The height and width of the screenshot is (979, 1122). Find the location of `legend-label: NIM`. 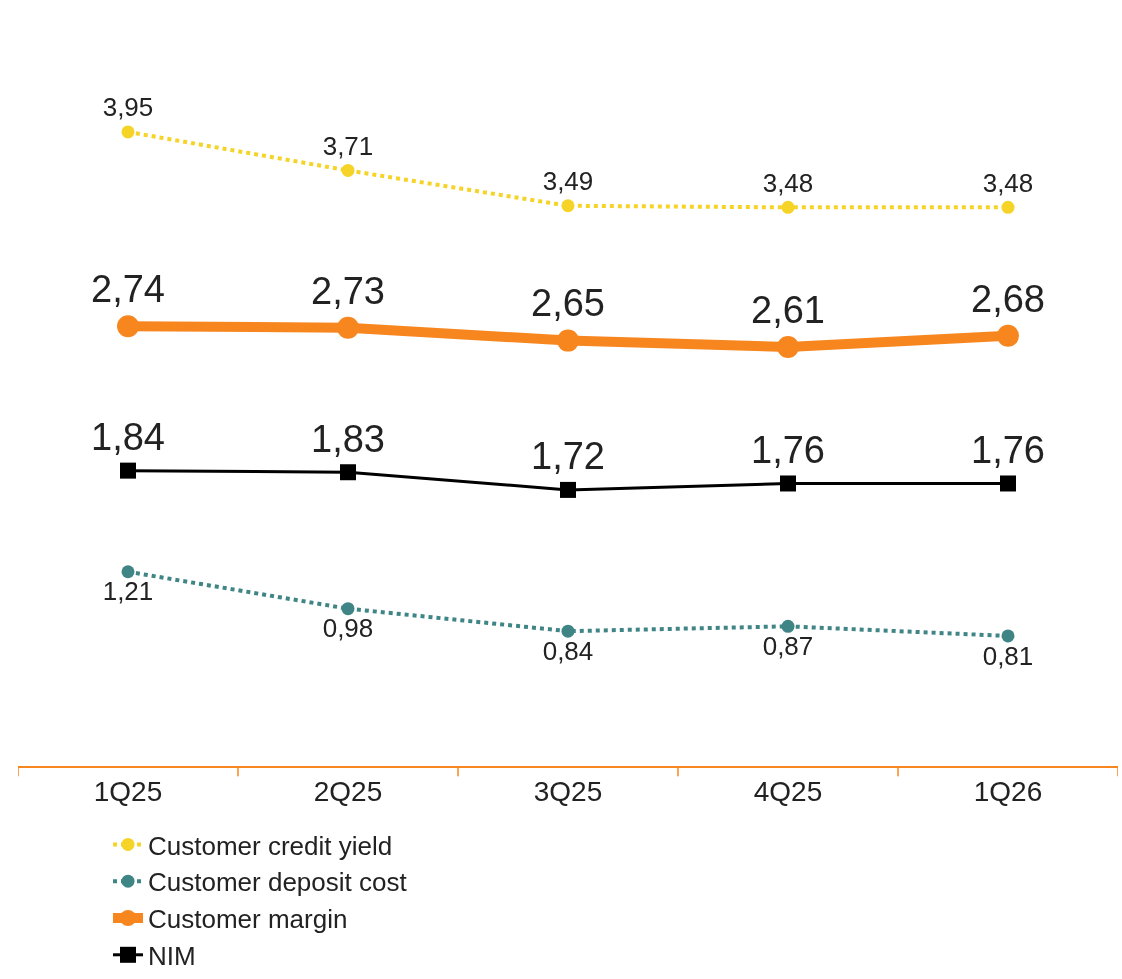

legend-label: NIM is located at coordinates (172, 955).